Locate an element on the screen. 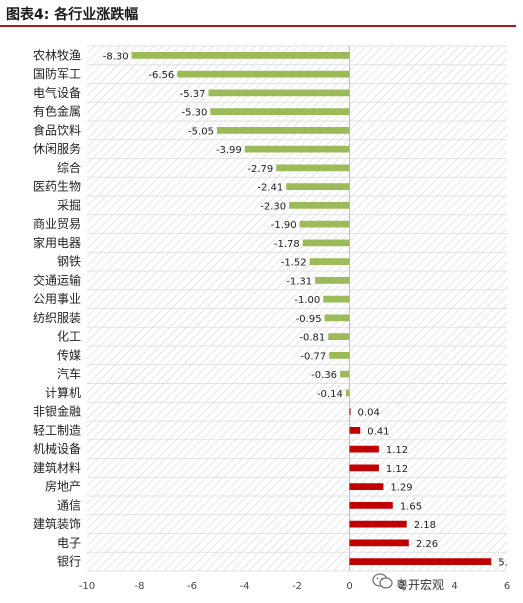 This screenshot has width=523, height=603. value-label: -0.77 is located at coordinates (313, 356).